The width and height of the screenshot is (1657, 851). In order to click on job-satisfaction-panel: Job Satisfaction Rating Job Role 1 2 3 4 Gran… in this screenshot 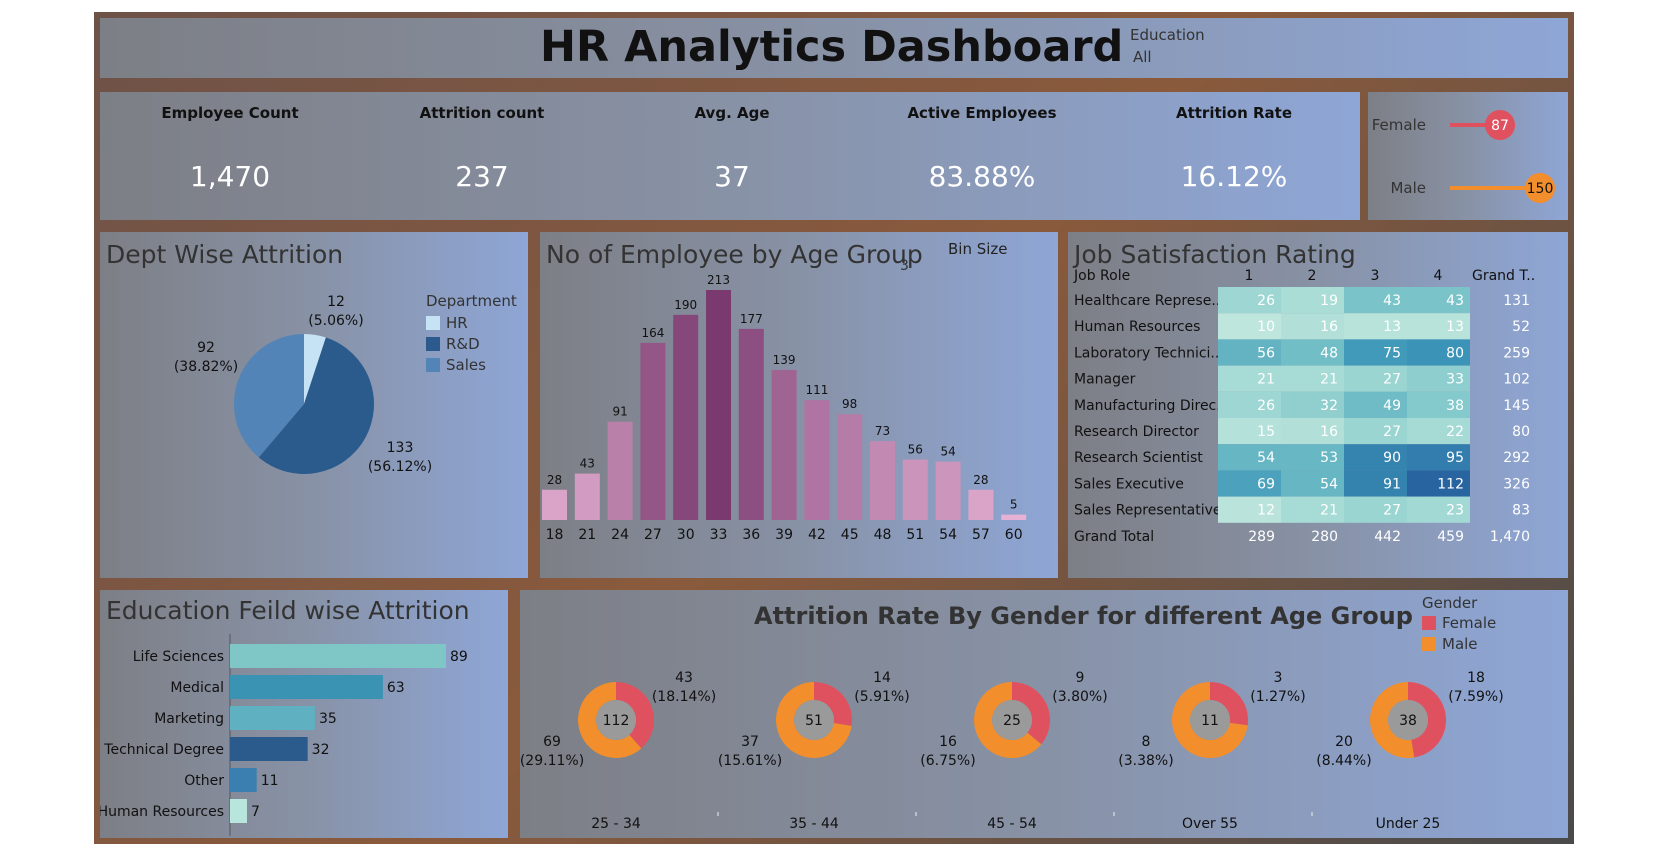, I will do `click(1318, 405)`.